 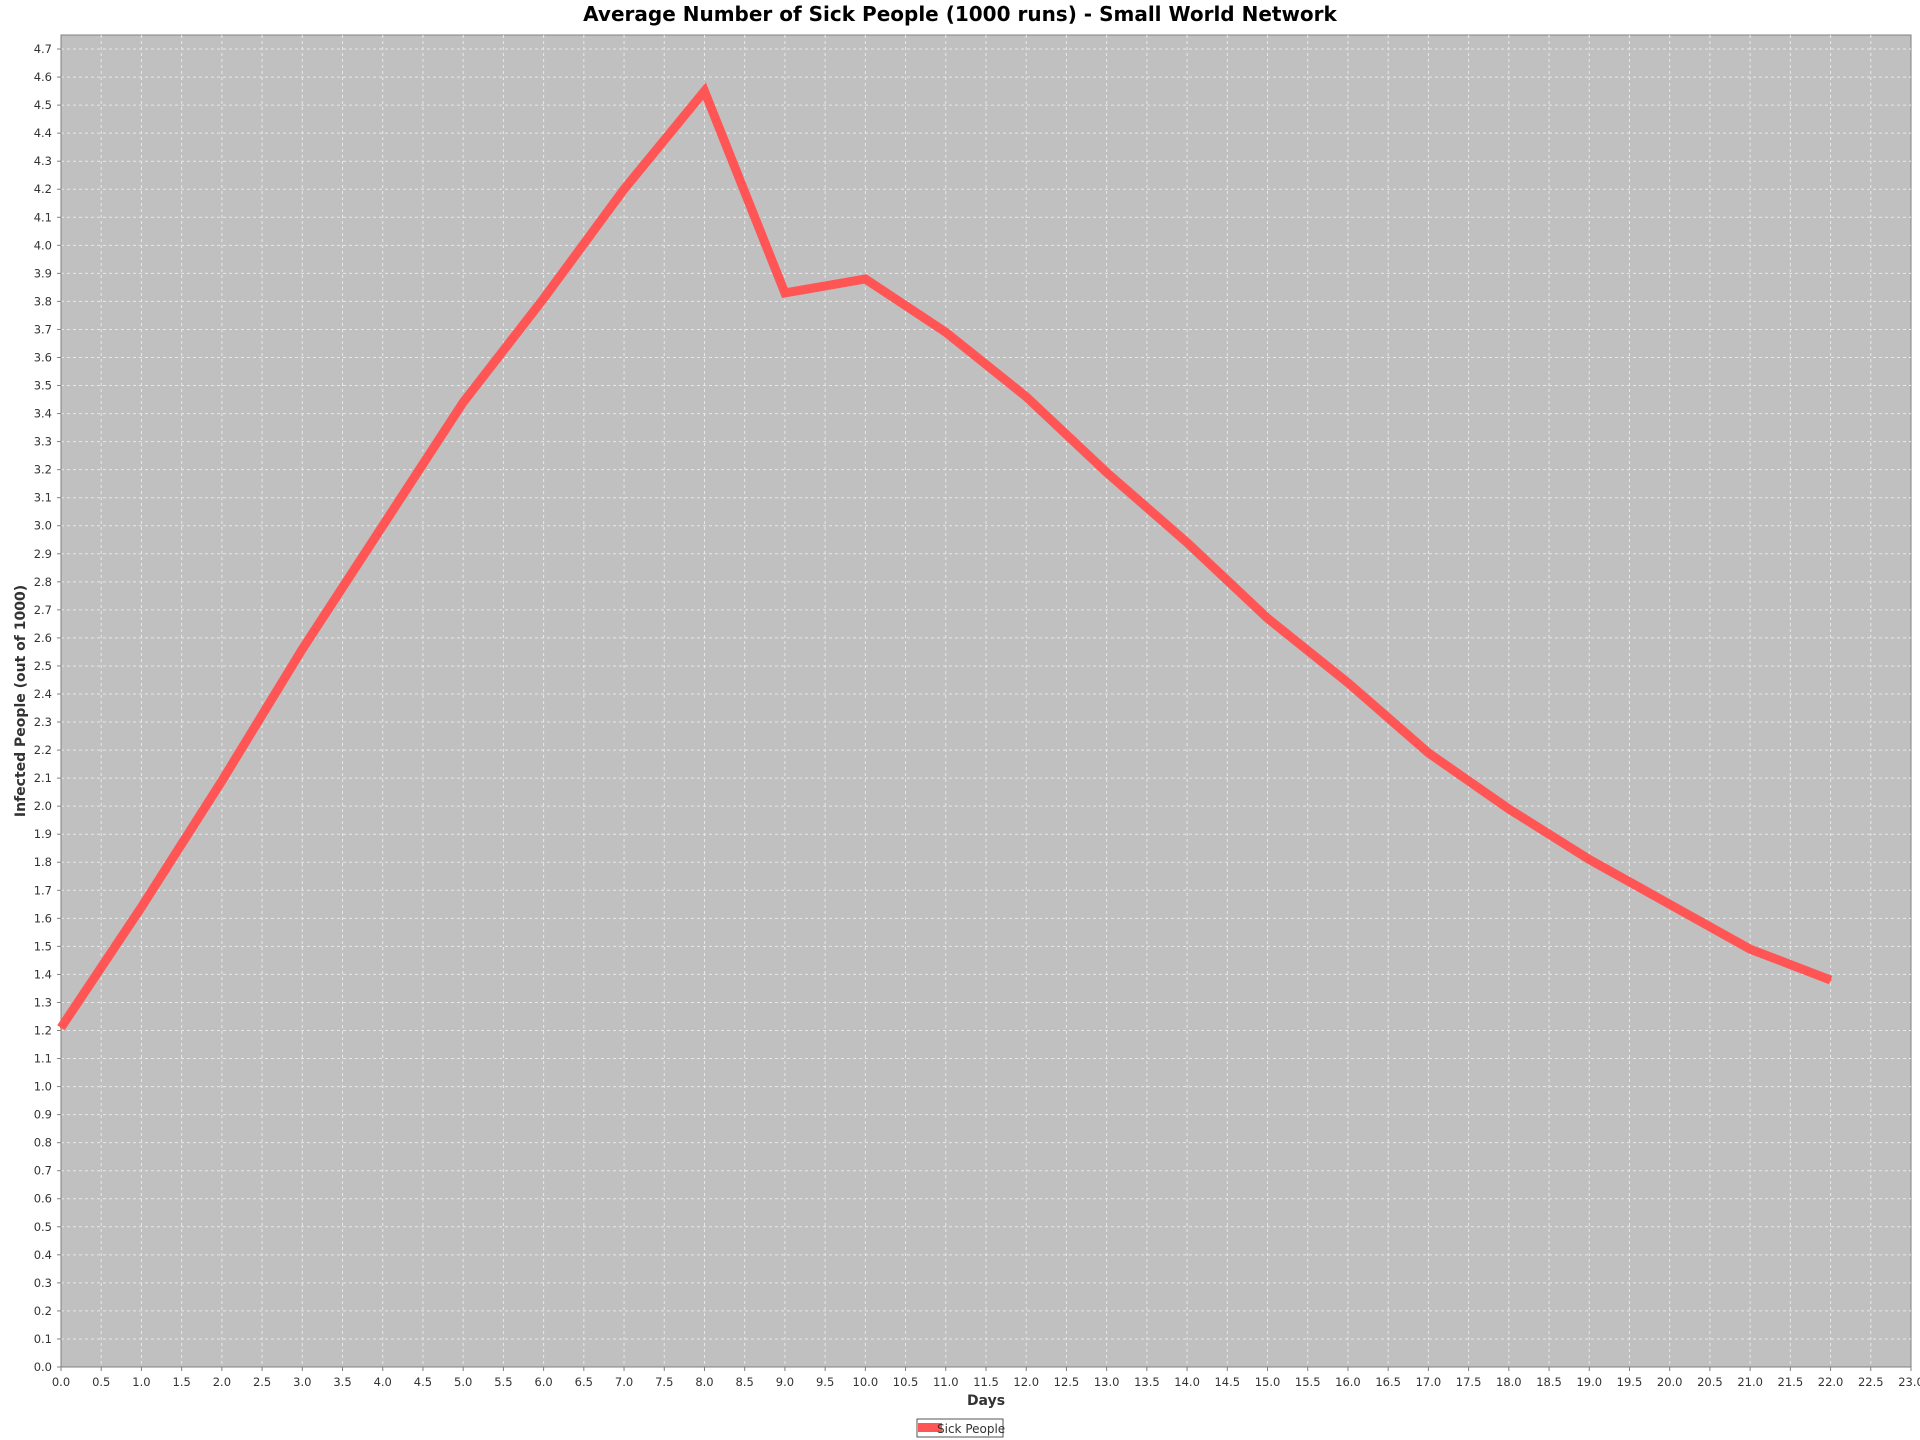 What do you see at coordinates (43, 722) in the screenshot?
I see `y-tick-label: 2.3` at bounding box center [43, 722].